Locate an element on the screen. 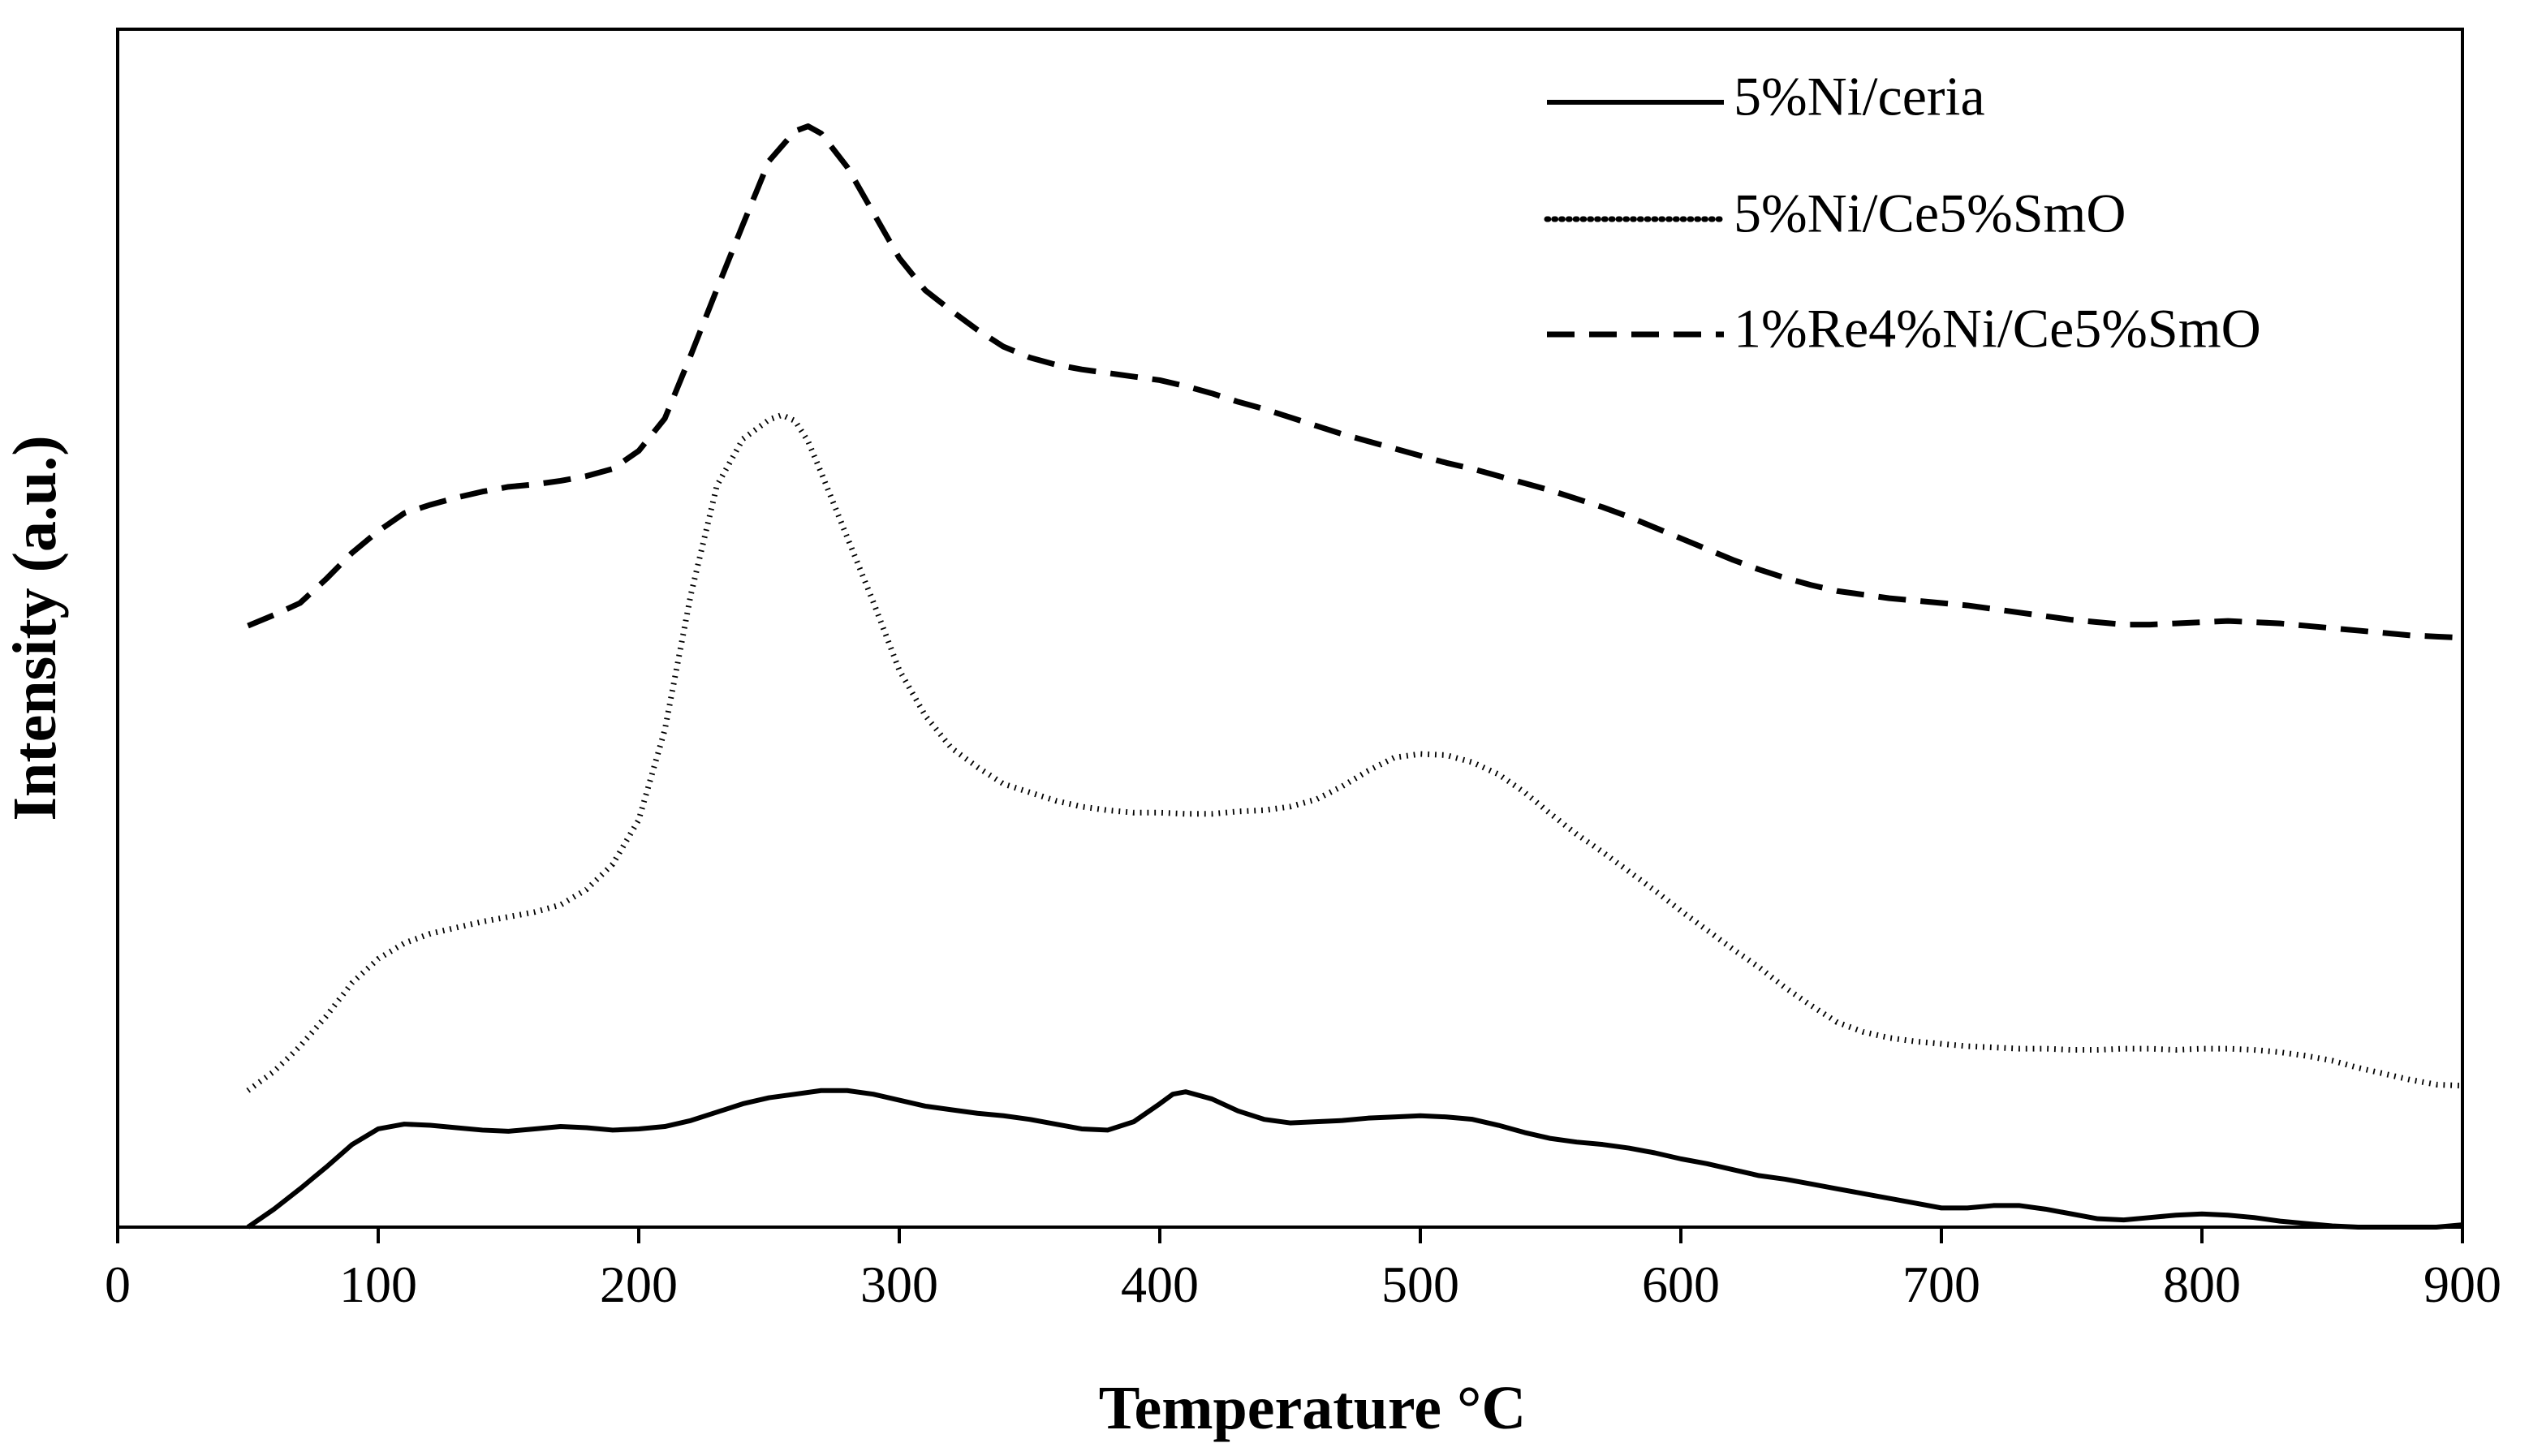  y-axis-title: Intensity (a.u.) is located at coordinates (35, 628).